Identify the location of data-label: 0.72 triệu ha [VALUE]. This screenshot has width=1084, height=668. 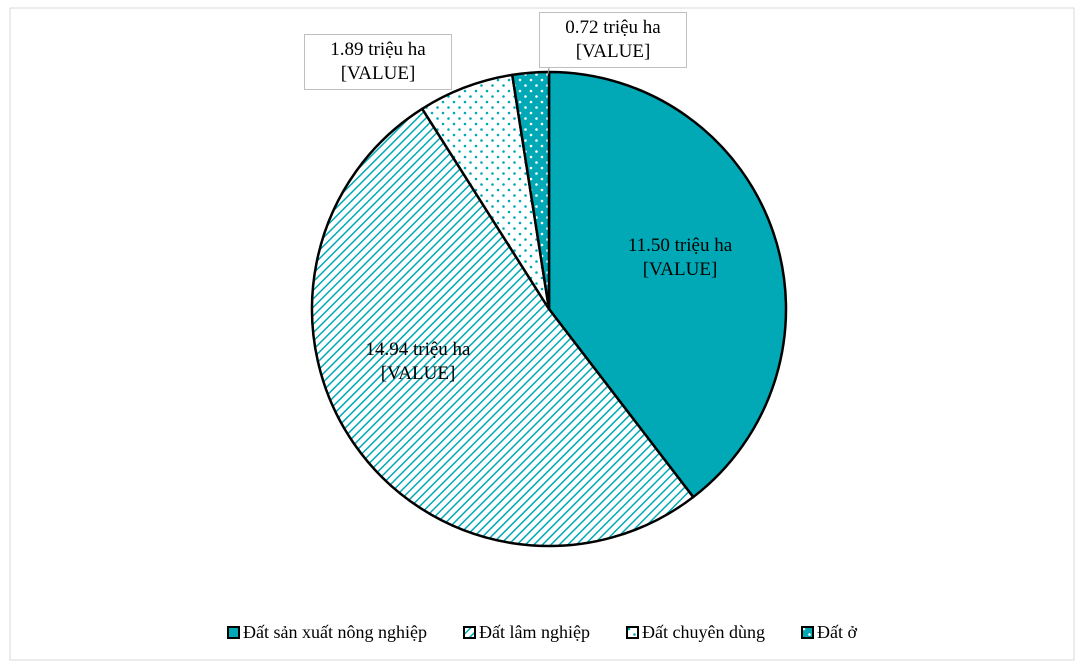
(613, 40).